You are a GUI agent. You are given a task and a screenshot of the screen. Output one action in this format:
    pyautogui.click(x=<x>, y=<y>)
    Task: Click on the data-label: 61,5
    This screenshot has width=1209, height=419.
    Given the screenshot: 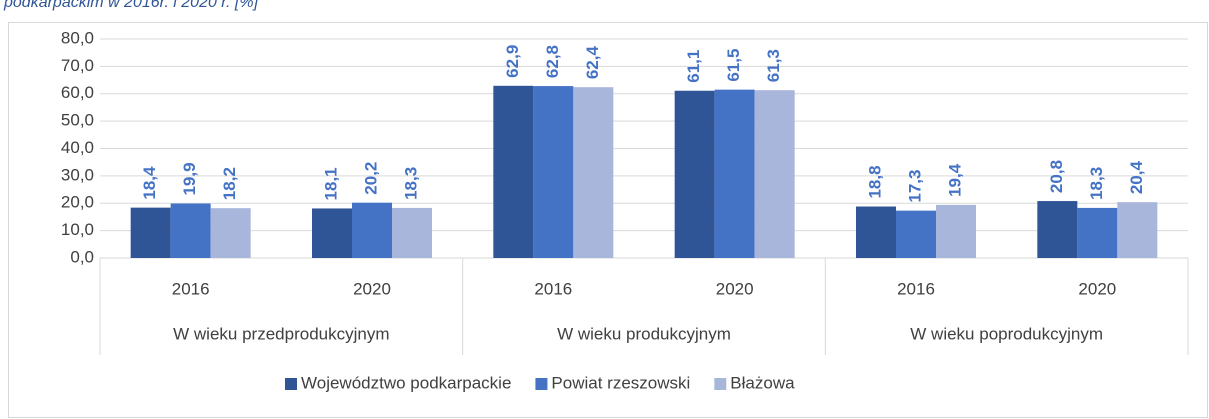 What is the action you would take?
    pyautogui.click(x=733, y=65)
    